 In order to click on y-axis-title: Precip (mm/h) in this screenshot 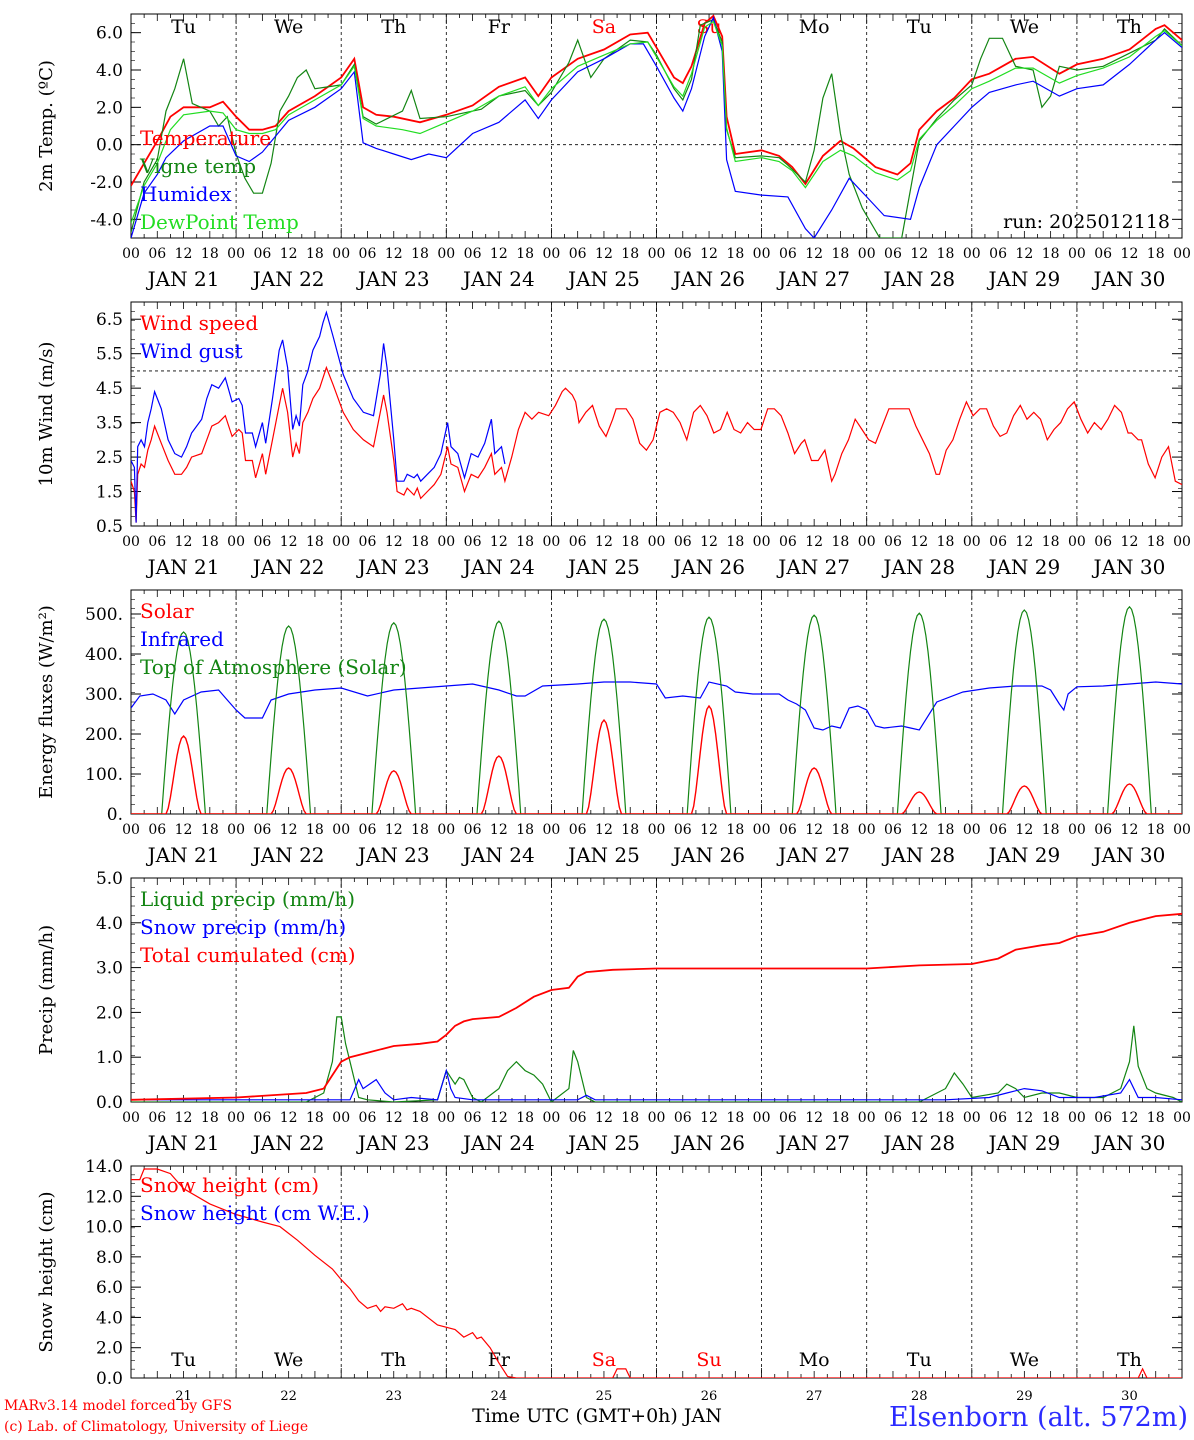, I will do `click(46, 990)`.